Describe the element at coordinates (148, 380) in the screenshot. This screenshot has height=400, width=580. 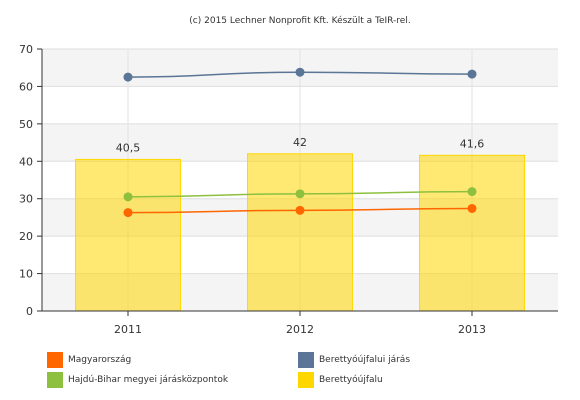
I see `legend-label: Hajdú-Bihar megyei járásközpontok` at that location.